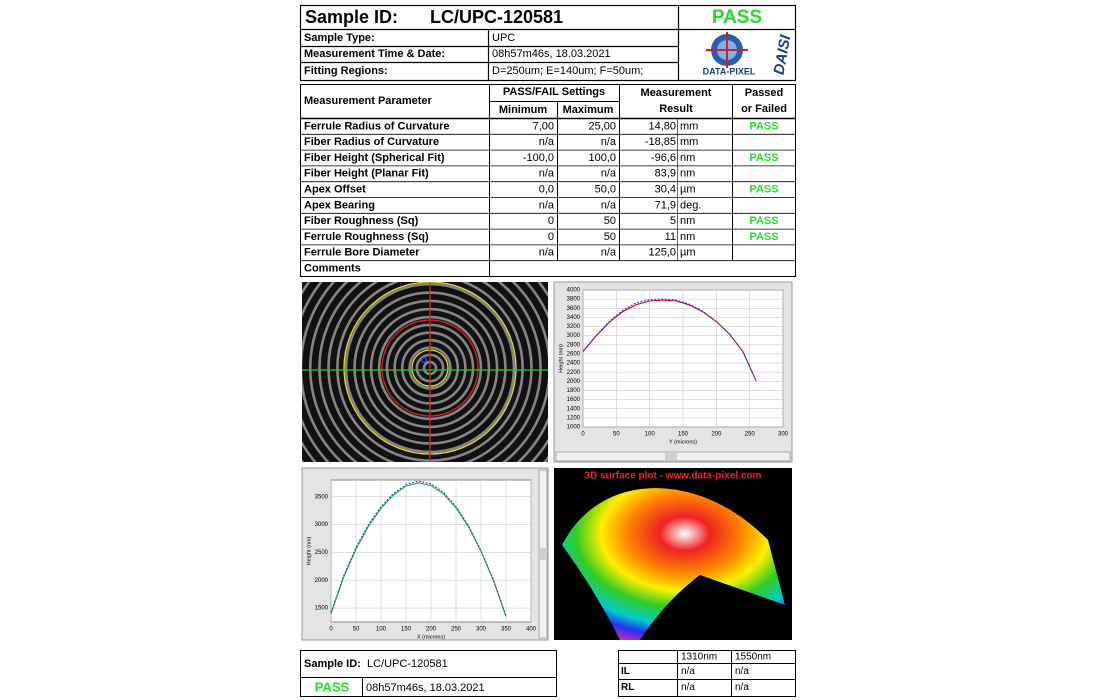 This screenshot has height=700, width=1096. Describe the element at coordinates (356, 630) in the screenshot. I see `x-tick-label: 50` at that location.